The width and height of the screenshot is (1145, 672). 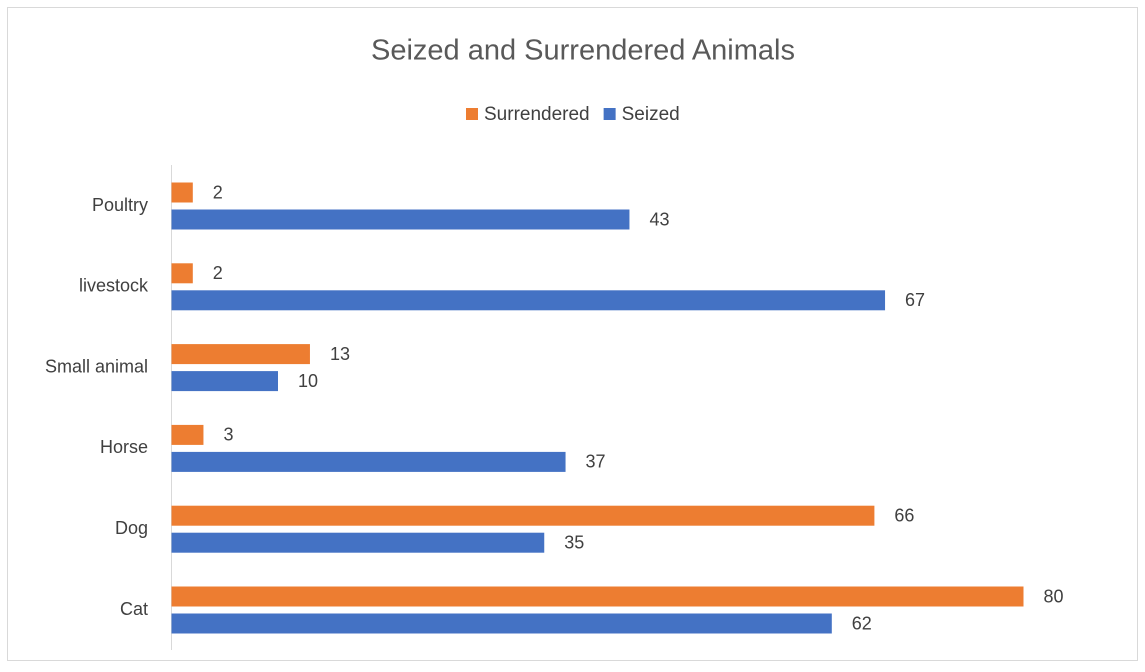 I want to click on data-label: 13, so click(x=340, y=354).